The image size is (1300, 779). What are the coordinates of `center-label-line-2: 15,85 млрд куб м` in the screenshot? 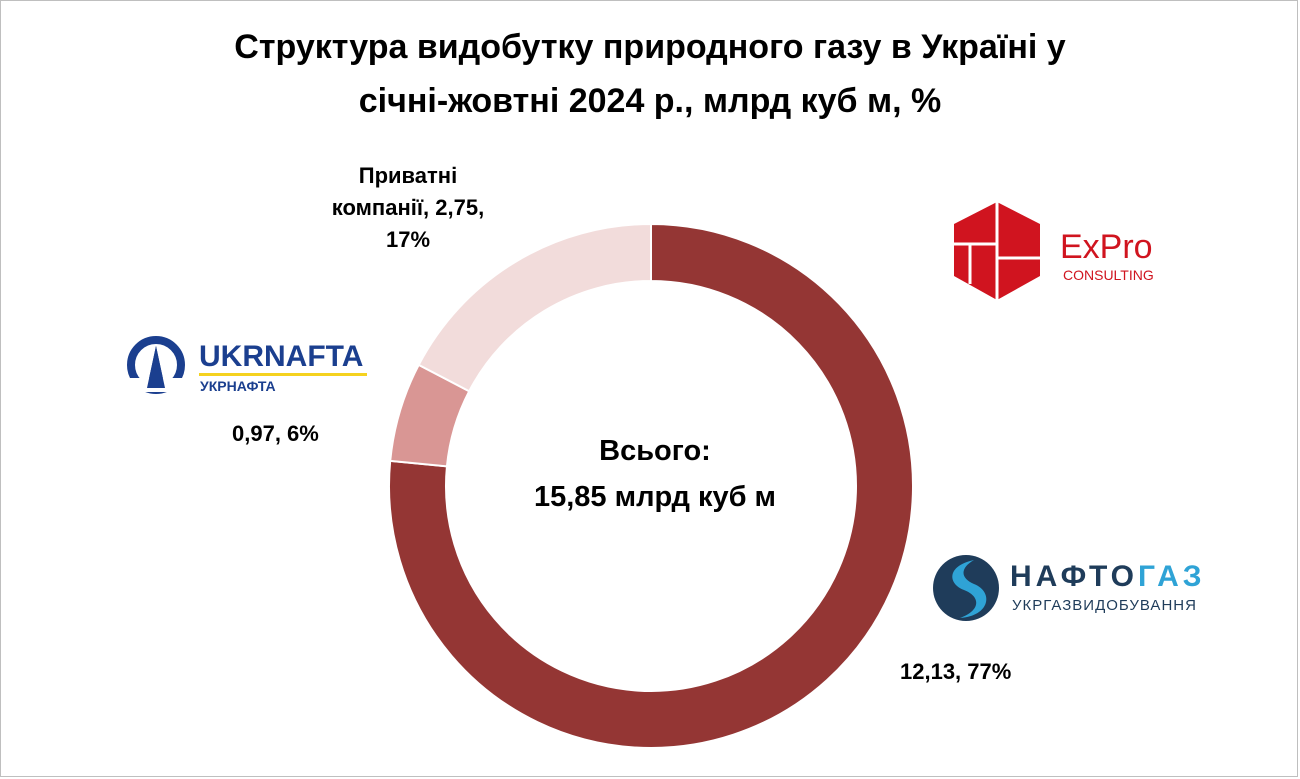 It's located at (655, 497).